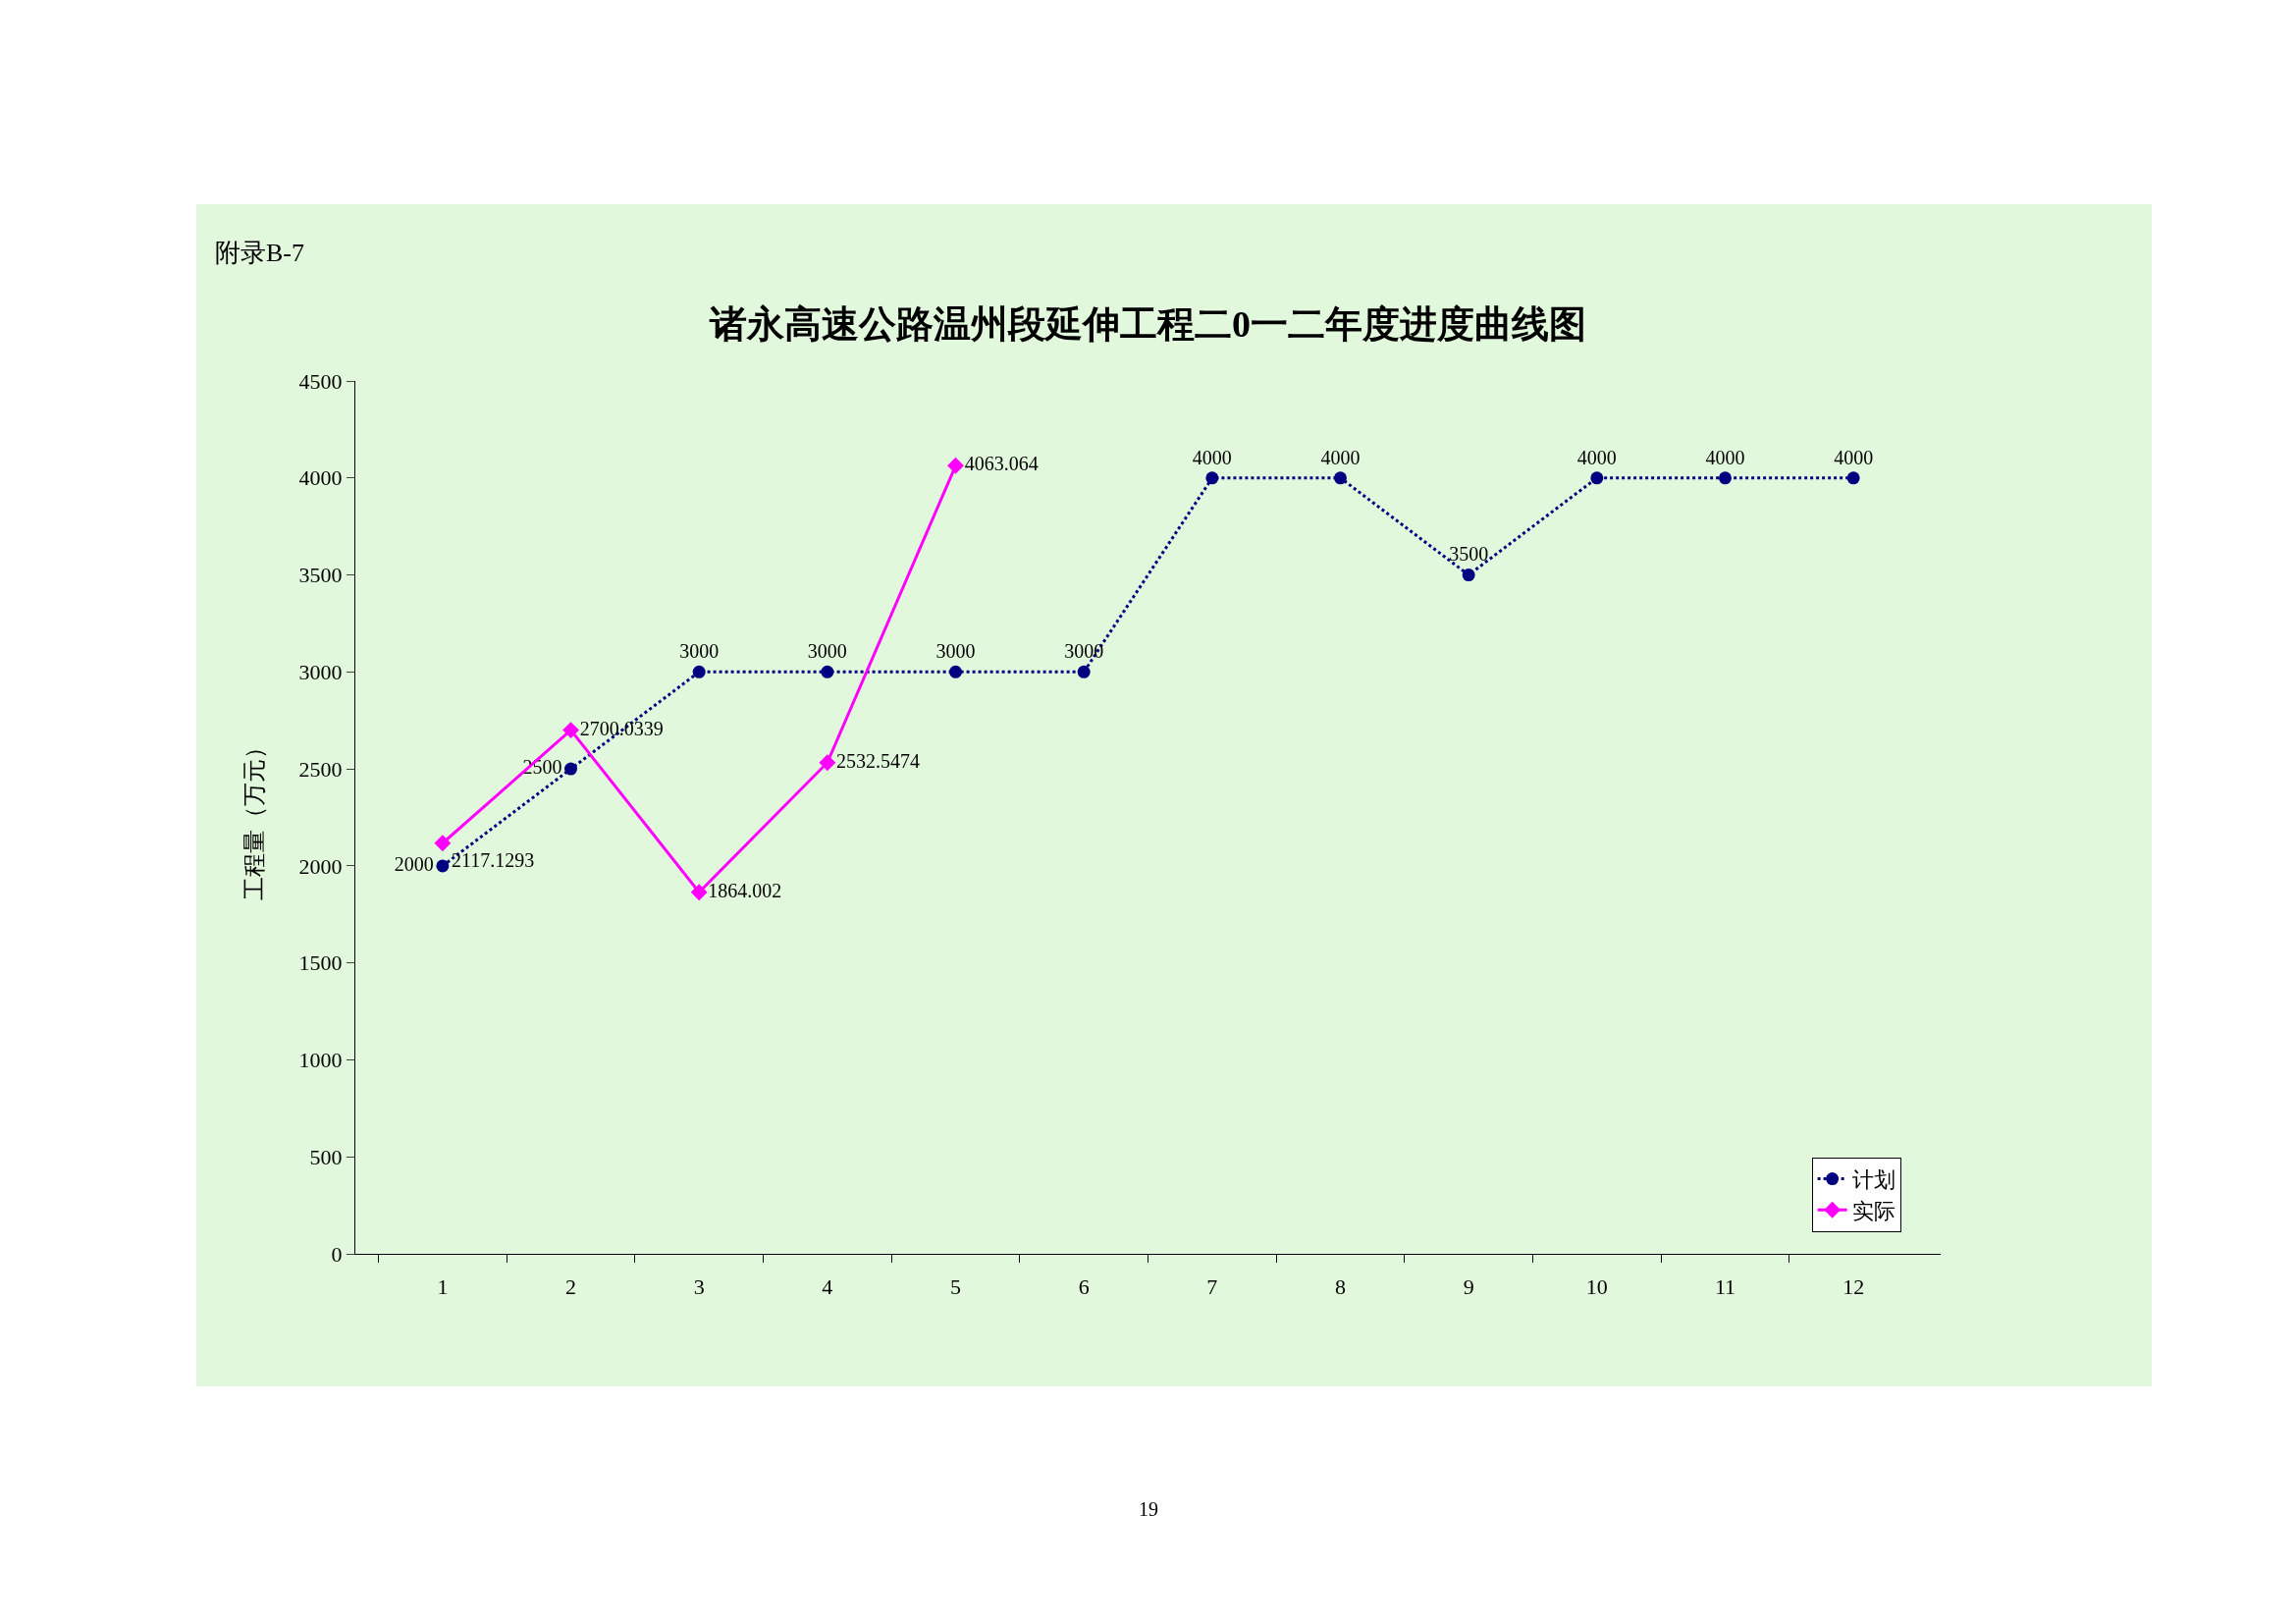  I want to click on legend-label: 实际, so click(1874, 1210).